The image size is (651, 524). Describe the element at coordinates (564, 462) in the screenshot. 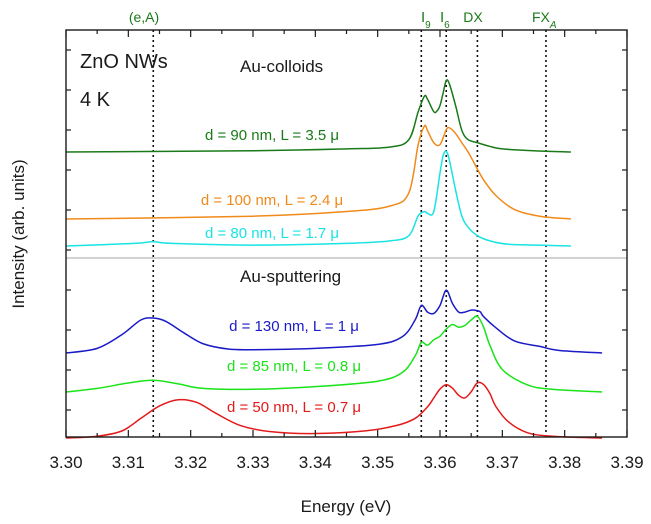

I see `x-tick-label: 3.38` at that location.